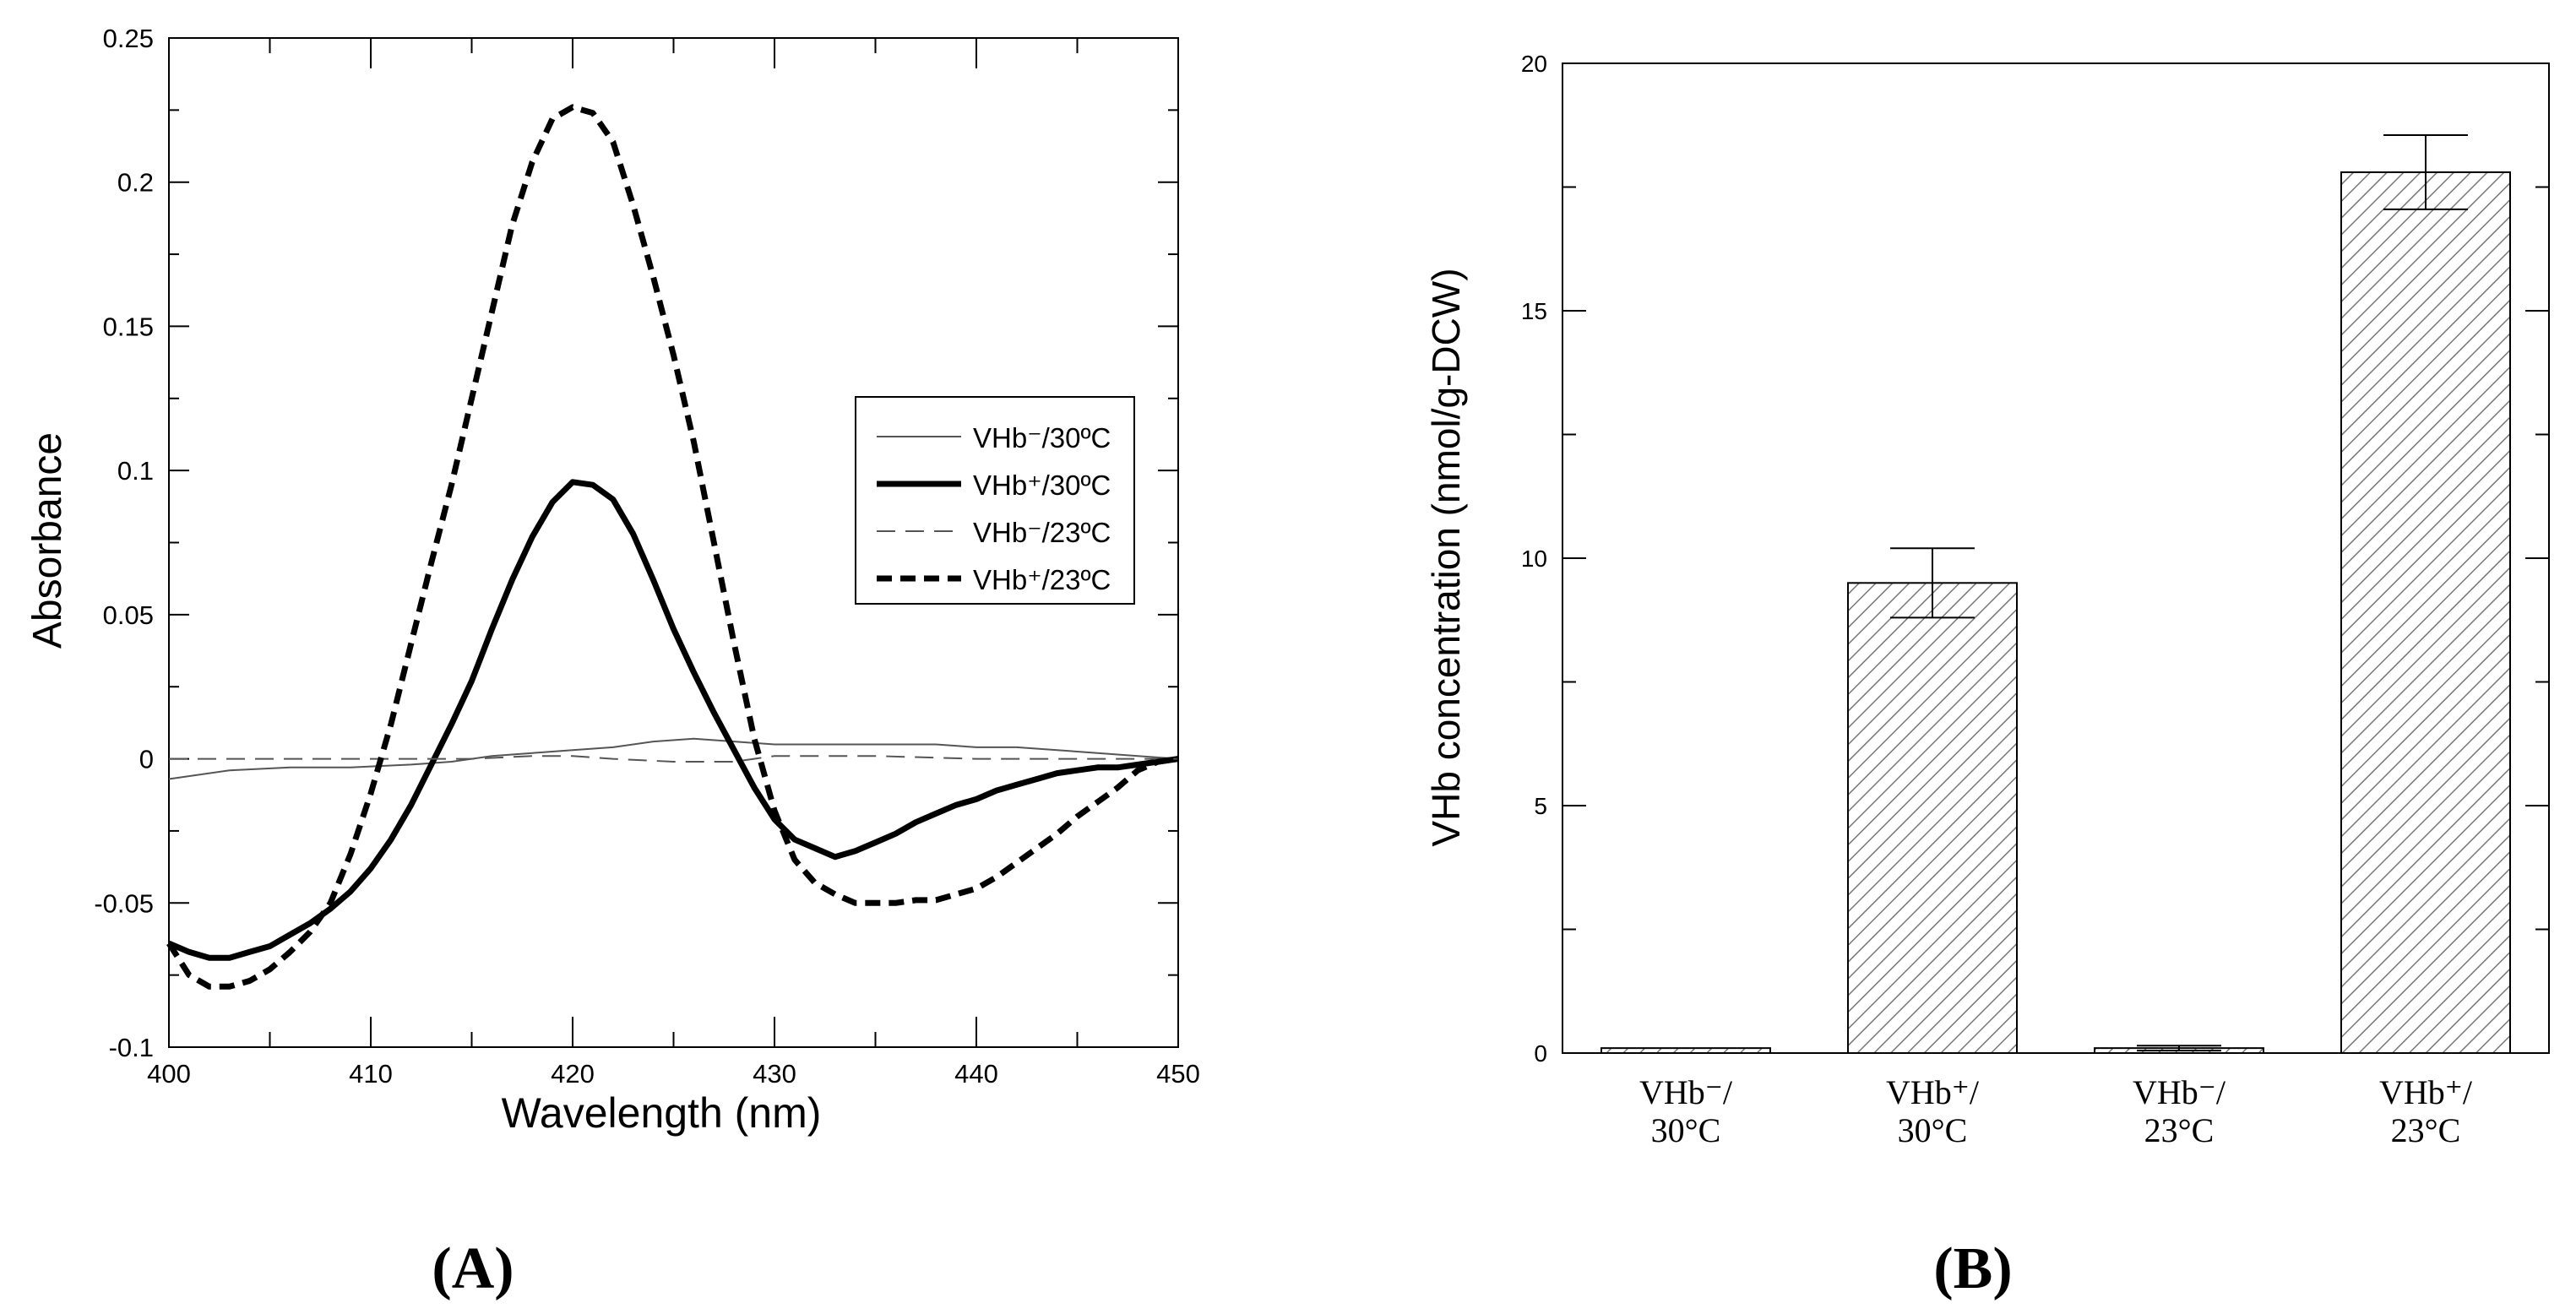 The image size is (2576, 1314). Describe the element at coordinates (1178, 1074) in the screenshot. I see `x-tick-label: 450` at that location.